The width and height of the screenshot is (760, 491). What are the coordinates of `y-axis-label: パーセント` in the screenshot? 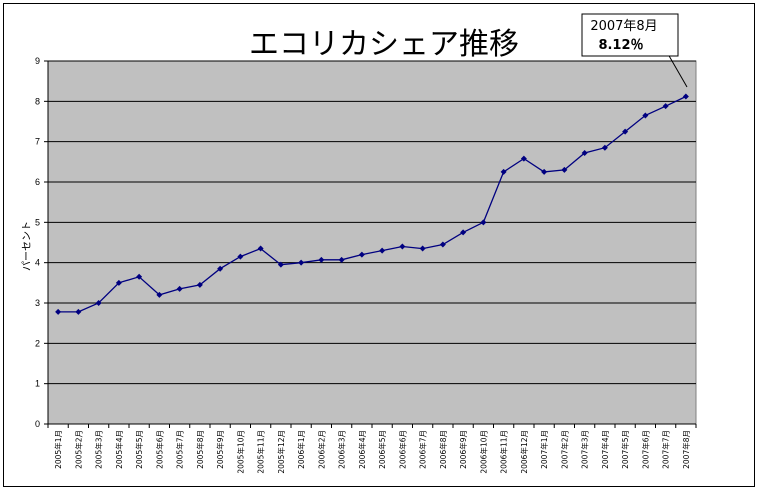 It's located at (27, 246).